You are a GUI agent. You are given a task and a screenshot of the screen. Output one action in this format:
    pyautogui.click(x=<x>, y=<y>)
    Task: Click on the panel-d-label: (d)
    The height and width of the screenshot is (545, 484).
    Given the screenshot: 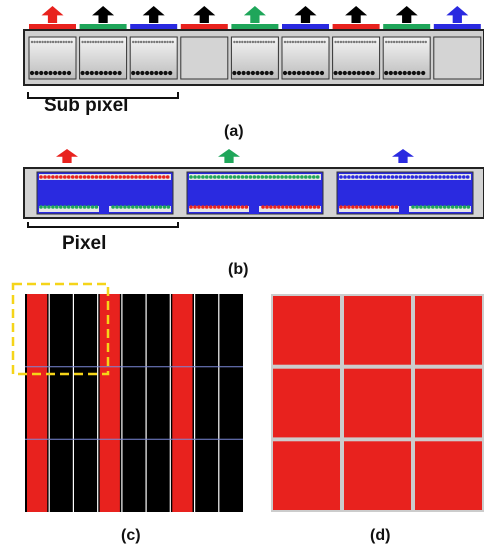 What is the action you would take?
    pyautogui.click(x=380, y=535)
    